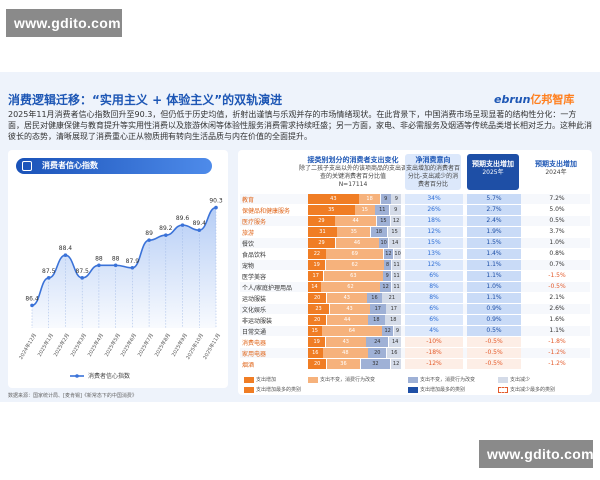 The width and height of the screenshot is (600, 480). What do you see at coordinates (27, 166) in the screenshot?
I see `chart-icon` at bounding box center [27, 166].